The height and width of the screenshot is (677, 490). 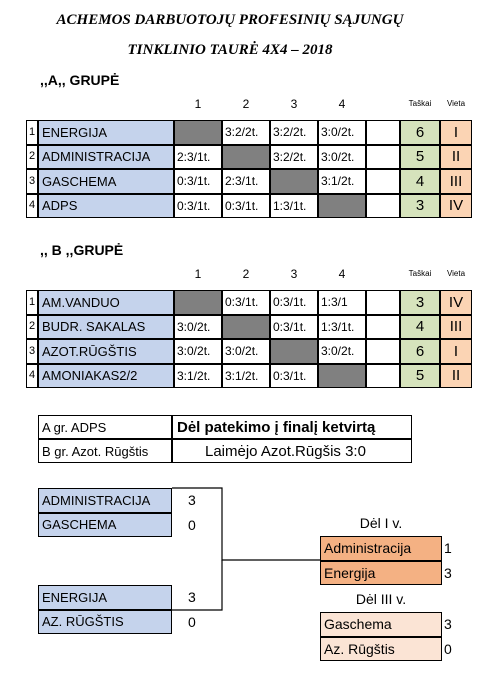 I want to click on playoff-team: A gr. ADPS, so click(x=105, y=427).